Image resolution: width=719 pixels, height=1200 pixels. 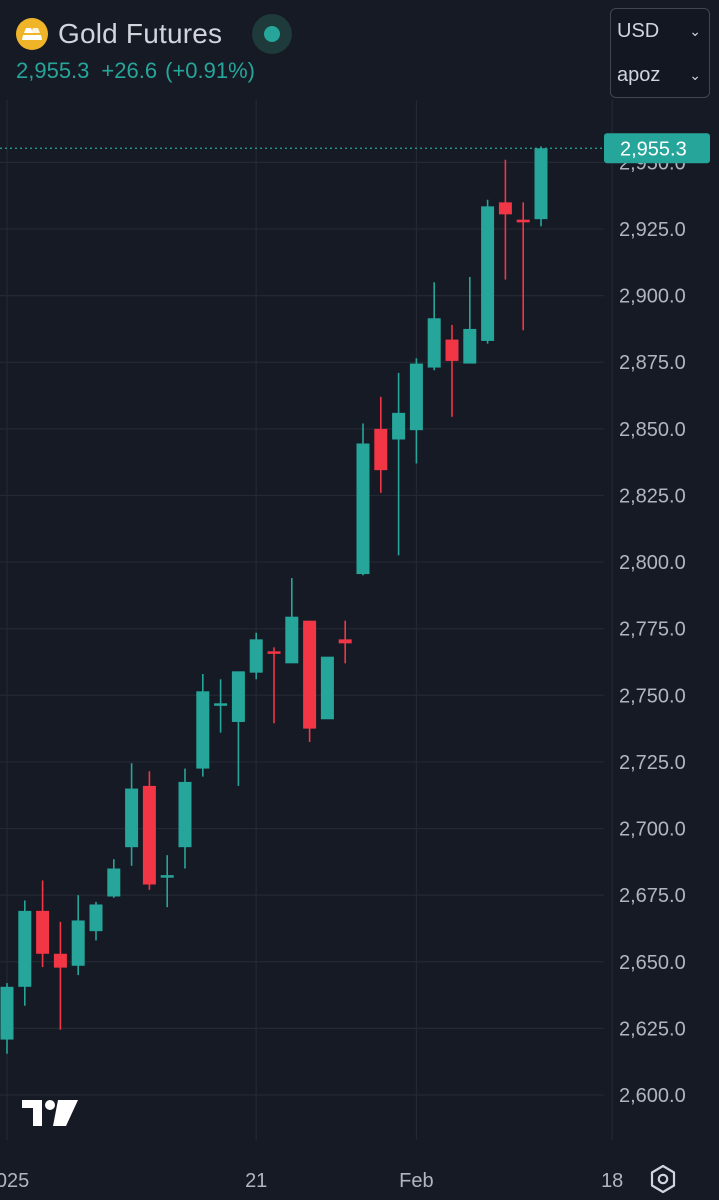 What do you see at coordinates (652, 563) in the screenshot?
I see `y-tick-label: 2,800.0` at bounding box center [652, 563].